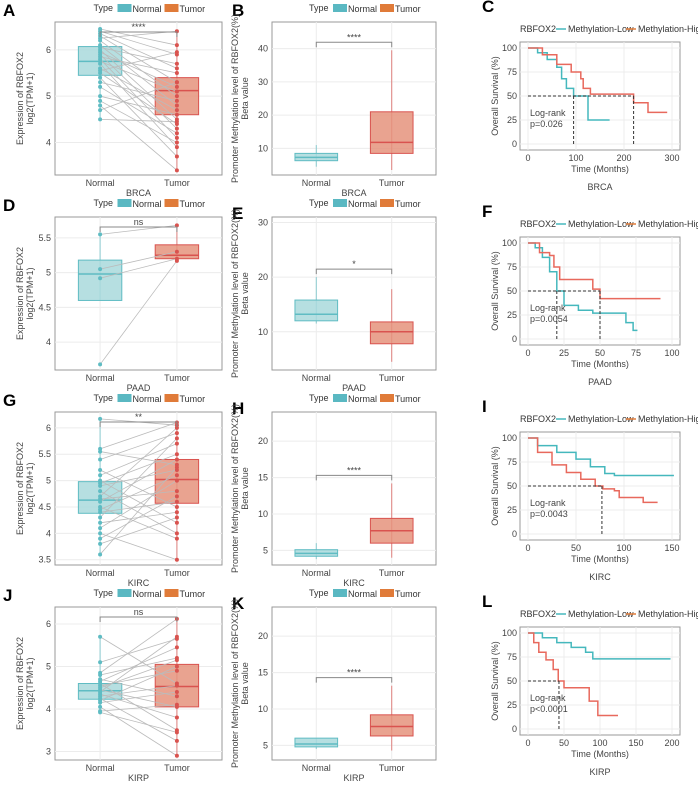 Image resolution: width=698 pixels, height=790 pixels. Describe the element at coordinates (316, 183) in the screenshot. I see `x-tick-normal: Normal` at that location.